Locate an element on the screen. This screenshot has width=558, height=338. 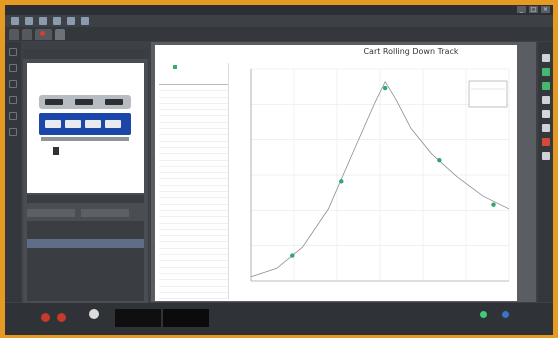
tab-home is located at coordinates (14, 34).